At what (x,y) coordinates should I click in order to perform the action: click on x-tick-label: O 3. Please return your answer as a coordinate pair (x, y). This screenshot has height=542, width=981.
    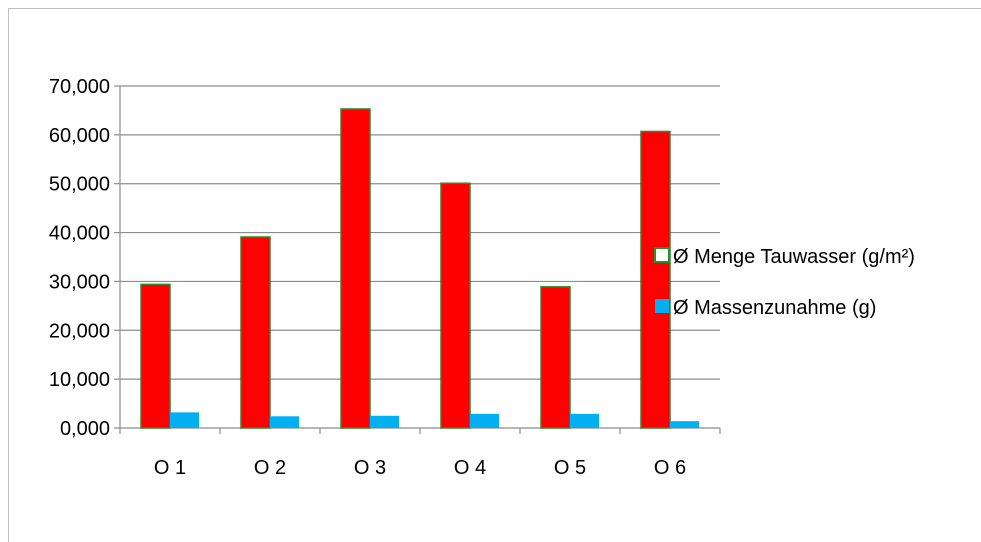
    Looking at the image, I should click on (370, 468).